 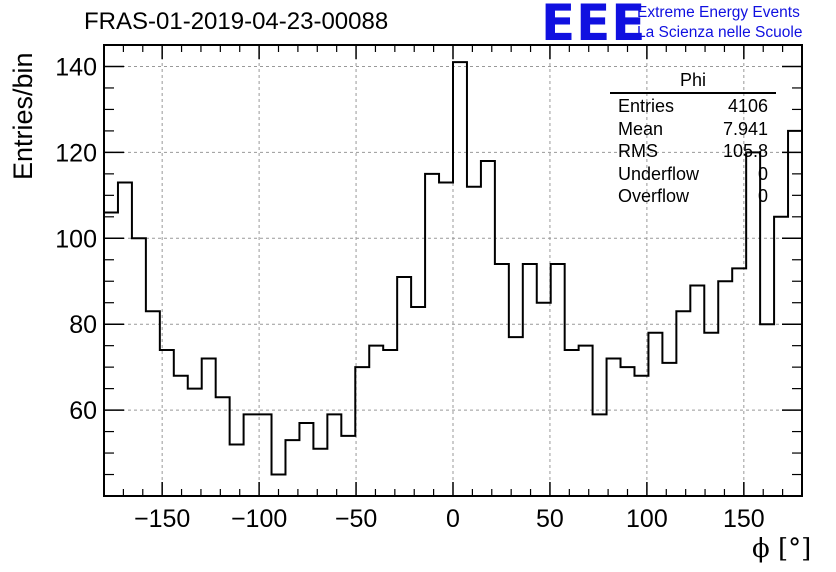 I want to click on x-tick-label: −50, so click(x=356, y=519).